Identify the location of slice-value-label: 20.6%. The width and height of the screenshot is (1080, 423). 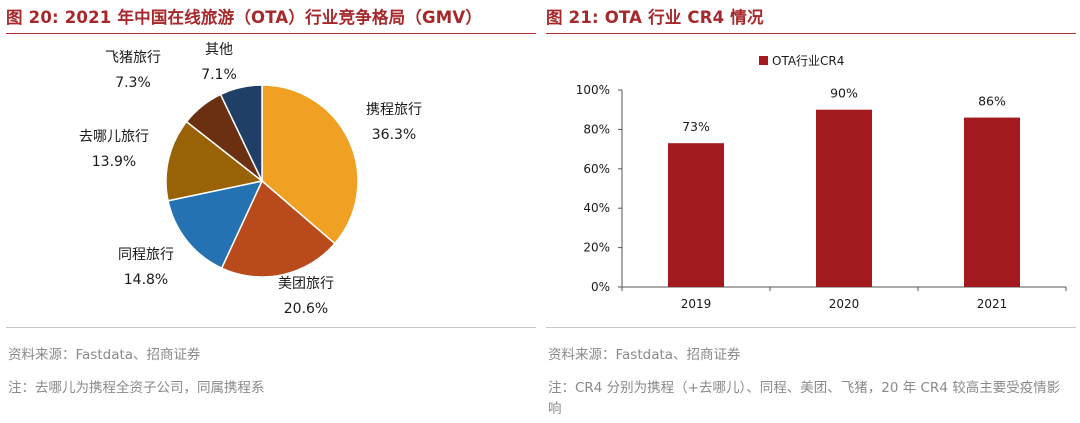
(306, 309).